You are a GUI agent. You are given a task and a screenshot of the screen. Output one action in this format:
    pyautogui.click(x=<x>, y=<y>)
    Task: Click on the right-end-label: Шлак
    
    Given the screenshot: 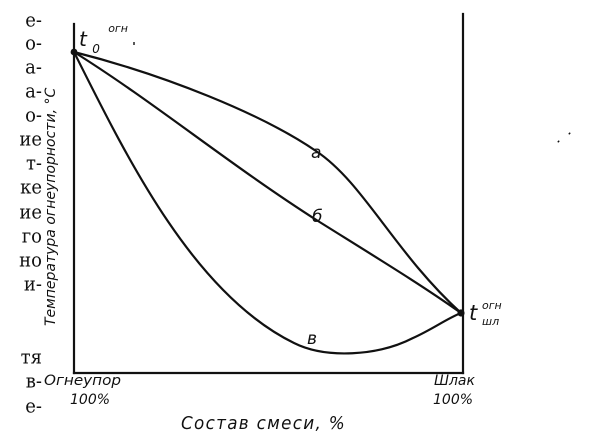 What is the action you would take?
    pyautogui.click(x=454, y=381)
    